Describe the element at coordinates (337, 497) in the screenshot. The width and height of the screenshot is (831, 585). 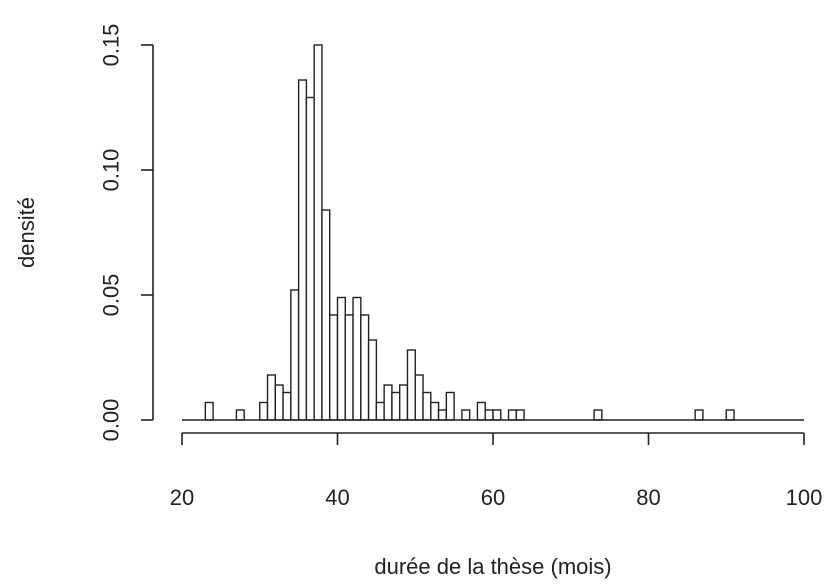
I see `x-tick-label: 40` at that location.